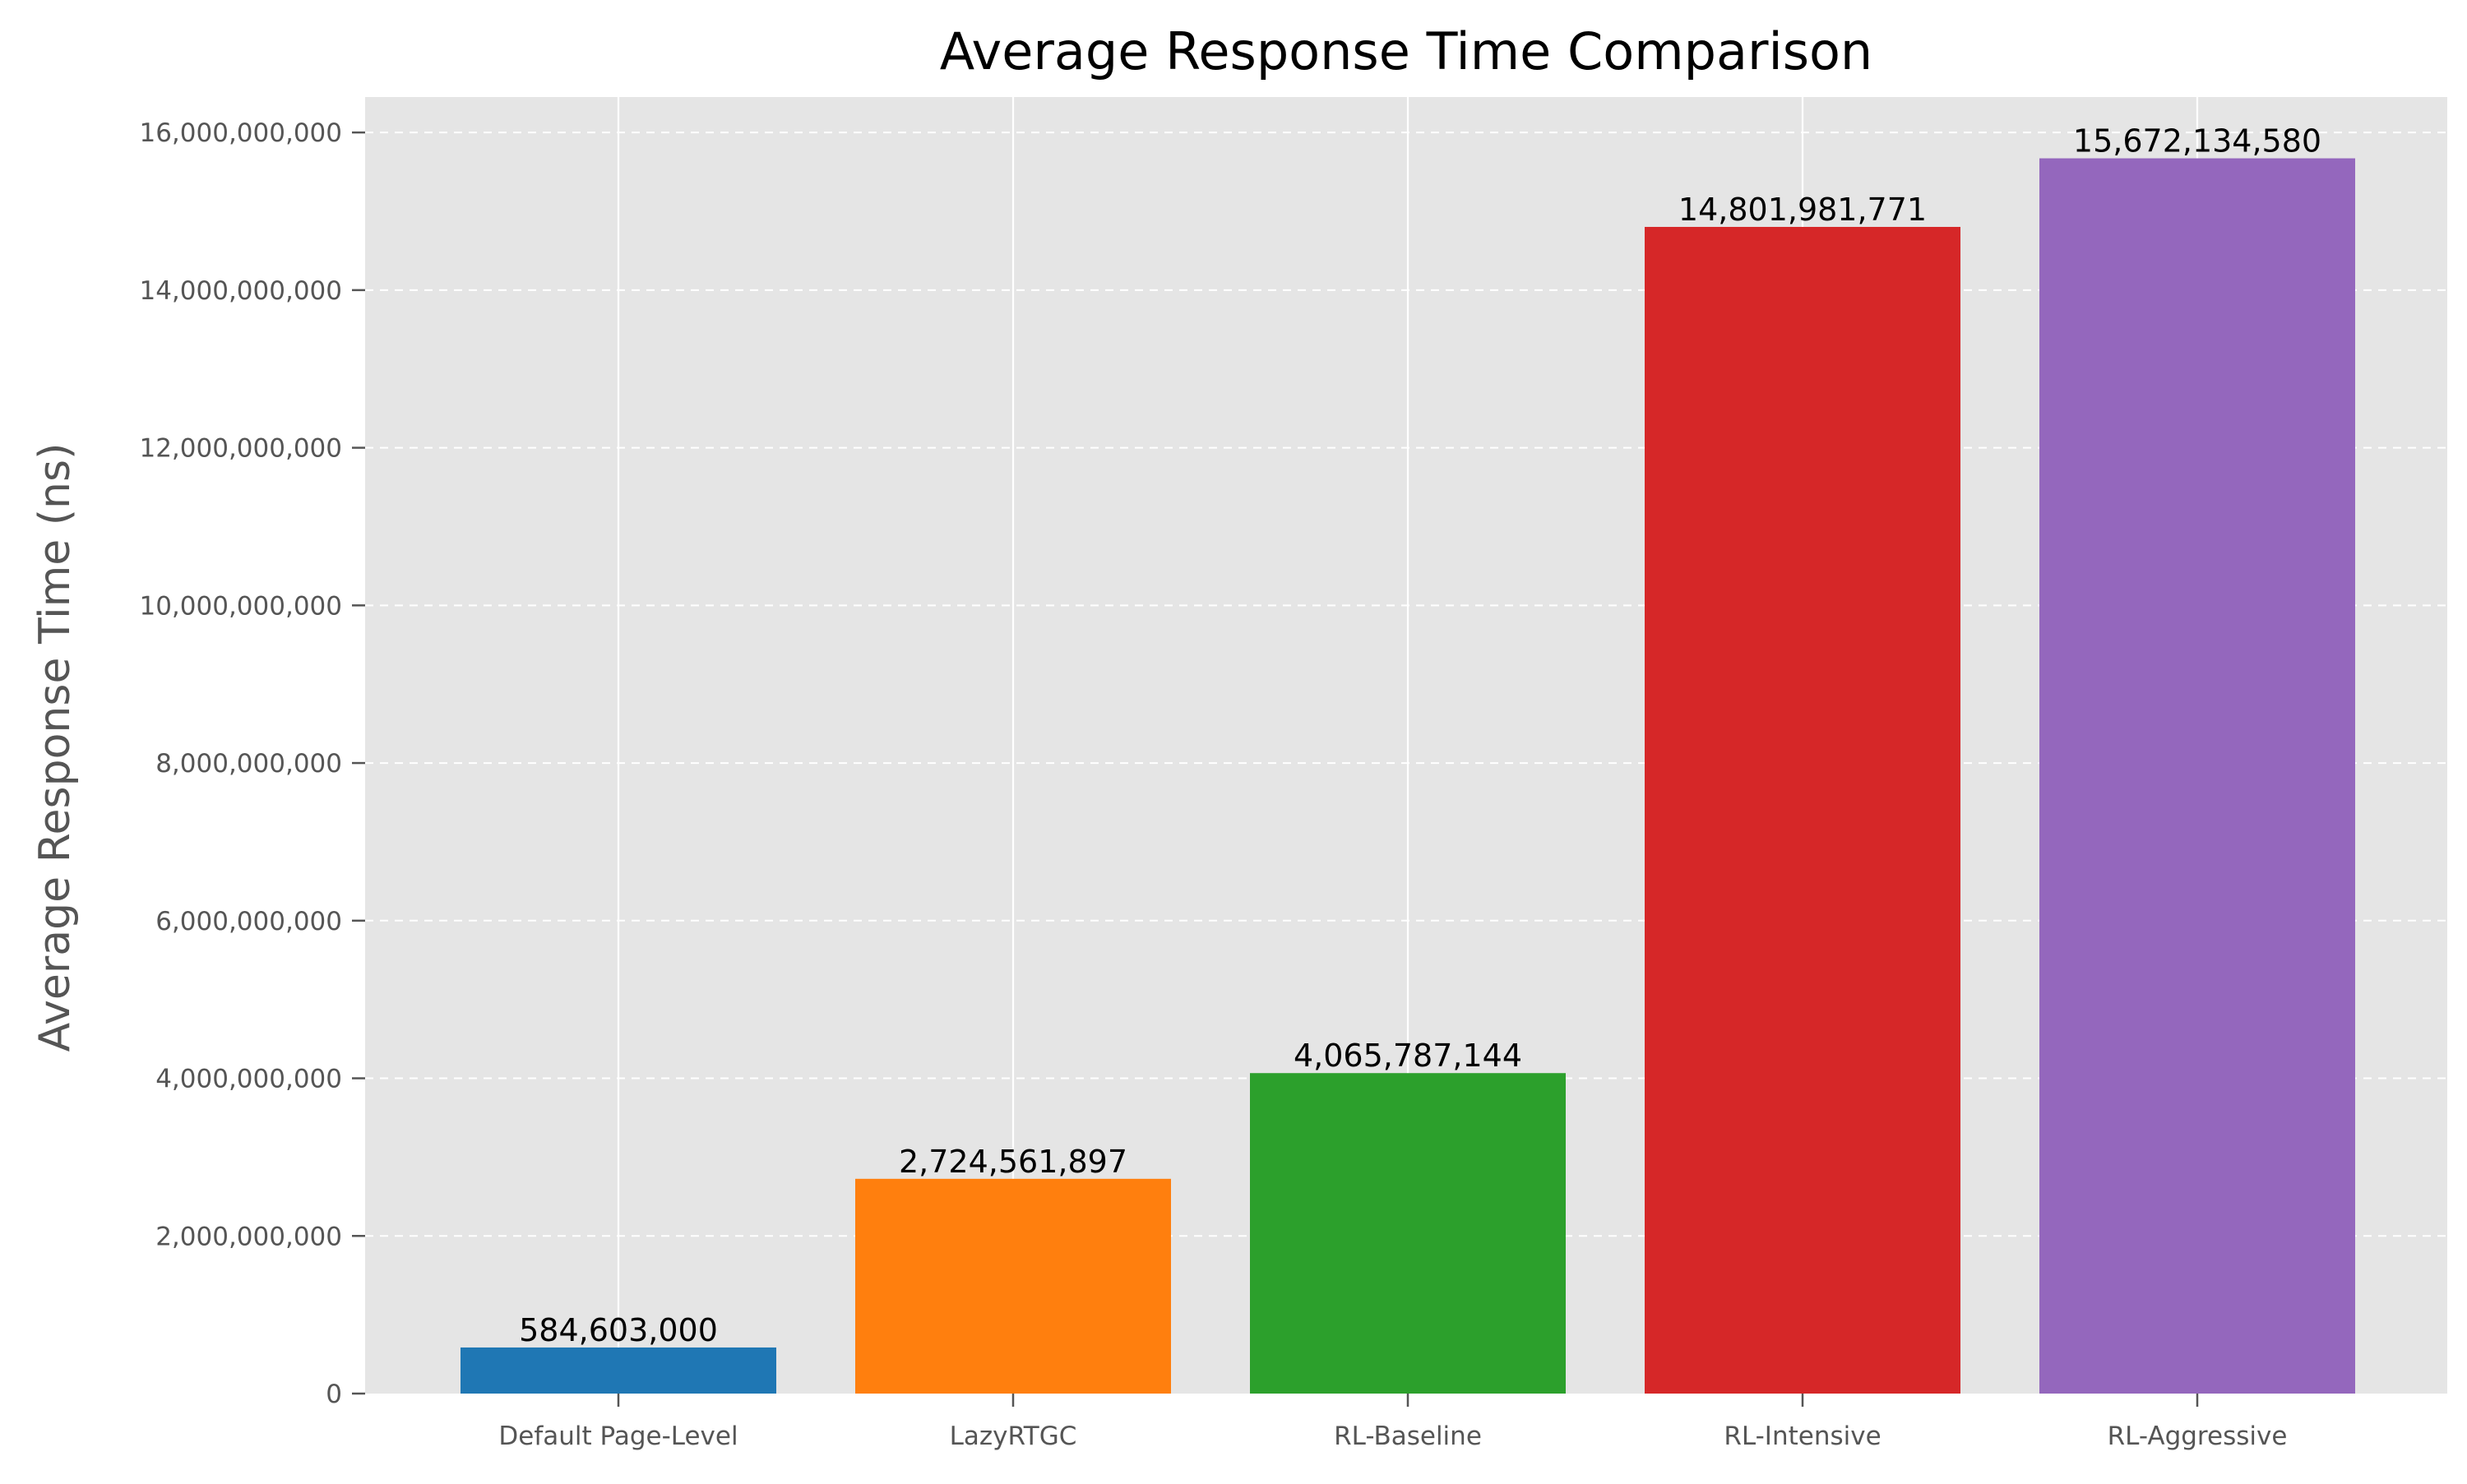 Image resolution: width=2467 pixels, height=1484 pixels. Describe the element at coordinates (334, 1395) in the screenshot. I see `y-tick-label: 0` at that location.